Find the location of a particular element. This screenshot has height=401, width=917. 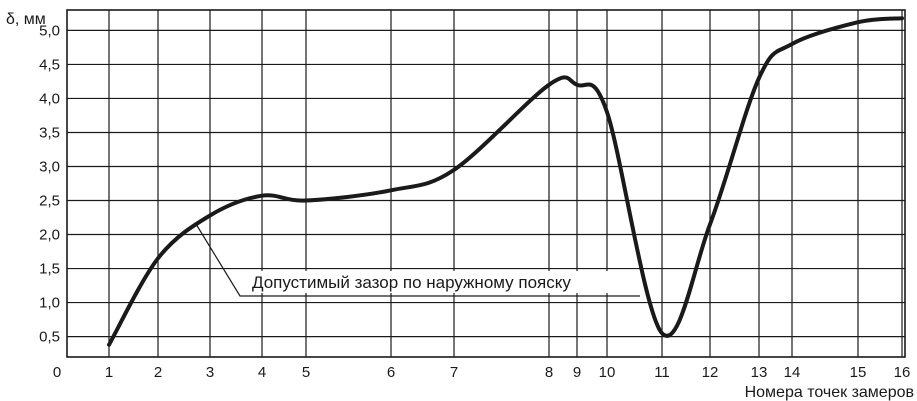

x-tick-label: 8 is located at coordinates (549, 372).